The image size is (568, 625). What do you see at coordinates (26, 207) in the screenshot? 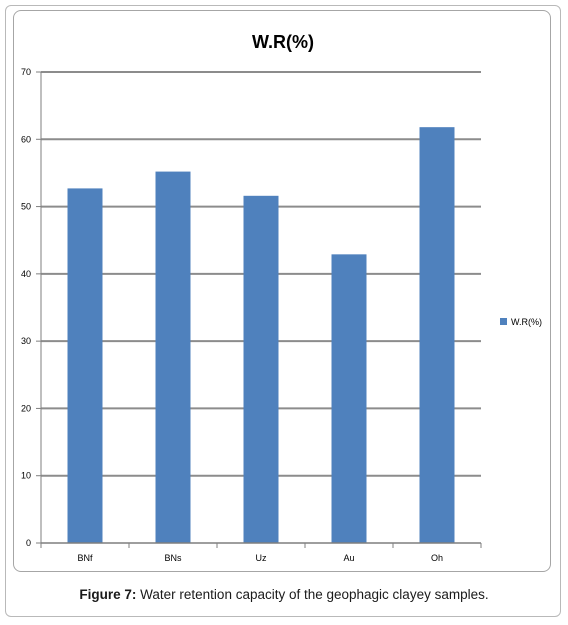
I see `y-tick-label: 50` at bounding box center [26, 207].